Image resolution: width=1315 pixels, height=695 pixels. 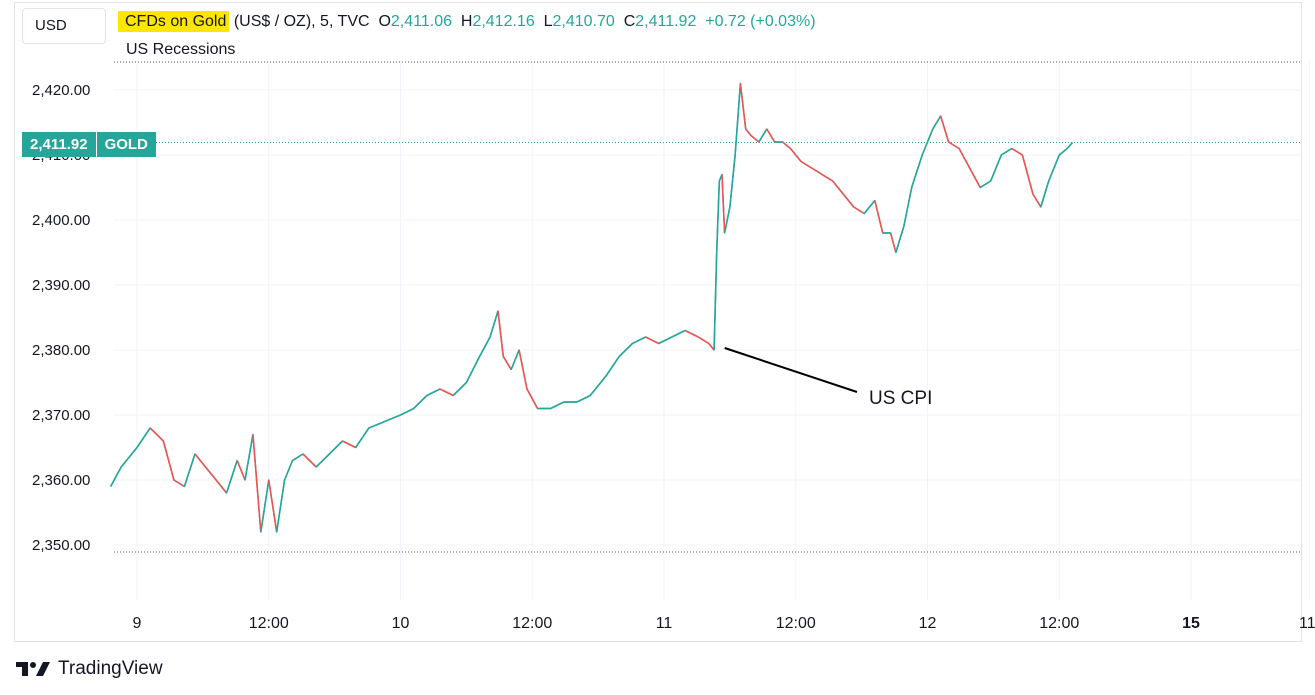 What do you see at coordinates (64, 26) in the screenshot?
I see `currency-unit-button: USD` at bounding box center [64, 26].